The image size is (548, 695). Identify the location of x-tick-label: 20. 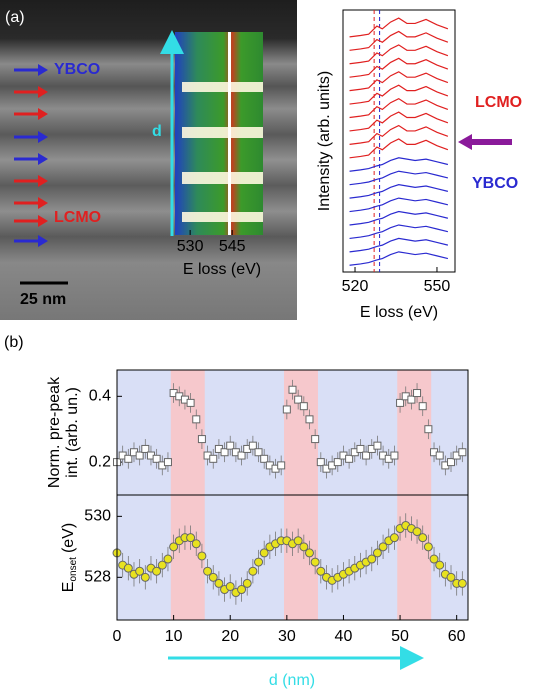
(230, 636).